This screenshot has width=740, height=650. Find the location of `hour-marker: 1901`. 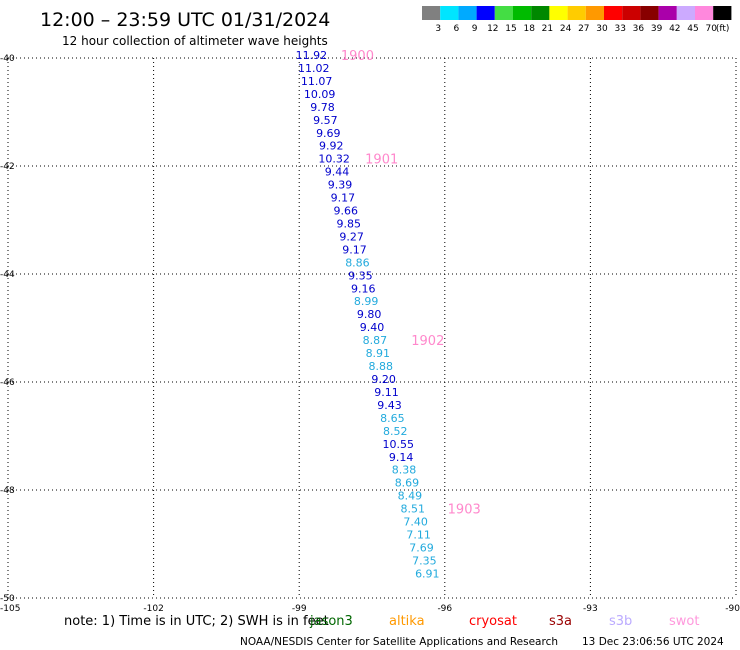

hour-marker: 1901 is located at coordinates (381, 160).